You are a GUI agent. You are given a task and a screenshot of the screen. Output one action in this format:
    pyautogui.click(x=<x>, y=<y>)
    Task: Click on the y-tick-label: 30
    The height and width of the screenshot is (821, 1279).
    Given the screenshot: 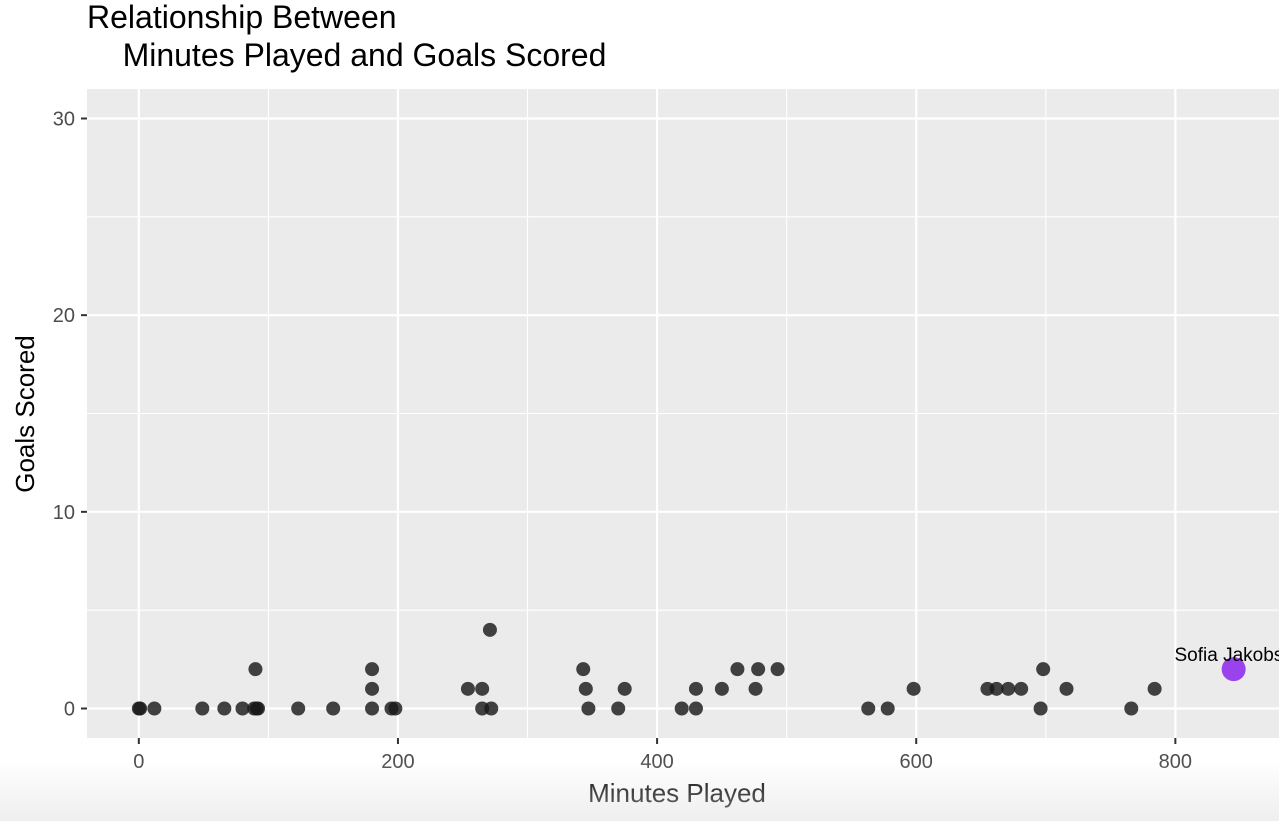 What is the action you would take?
    pyautogui.click(x=64, y=120)
    